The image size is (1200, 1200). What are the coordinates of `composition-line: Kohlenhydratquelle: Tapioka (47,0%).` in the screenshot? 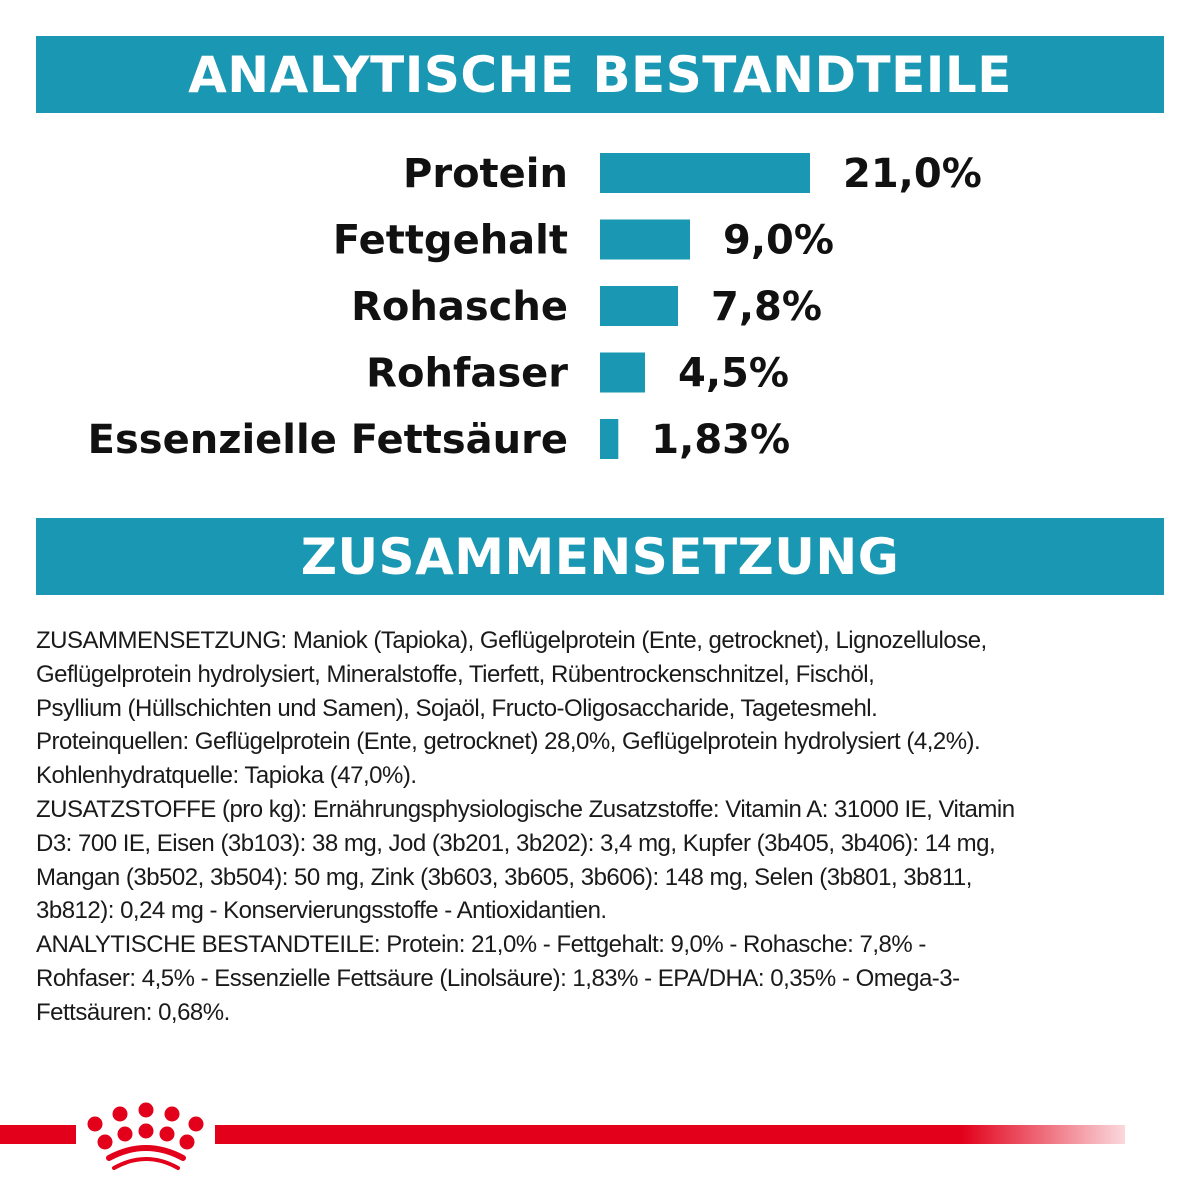 It's located at (226, 776).